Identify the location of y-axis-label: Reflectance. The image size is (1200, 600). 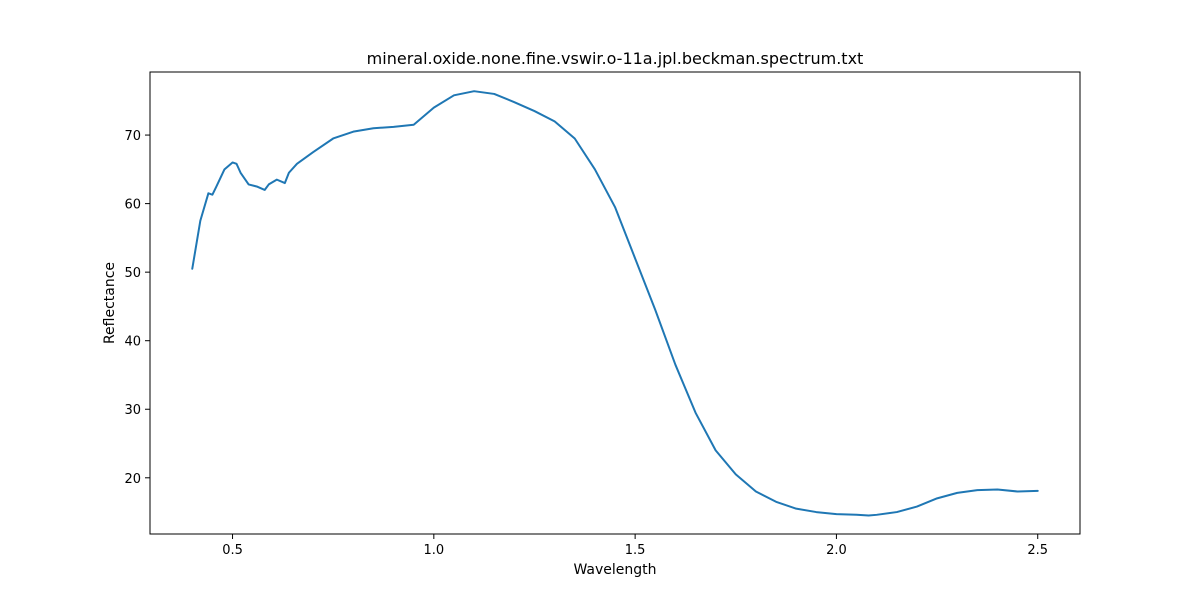
(110, 303).